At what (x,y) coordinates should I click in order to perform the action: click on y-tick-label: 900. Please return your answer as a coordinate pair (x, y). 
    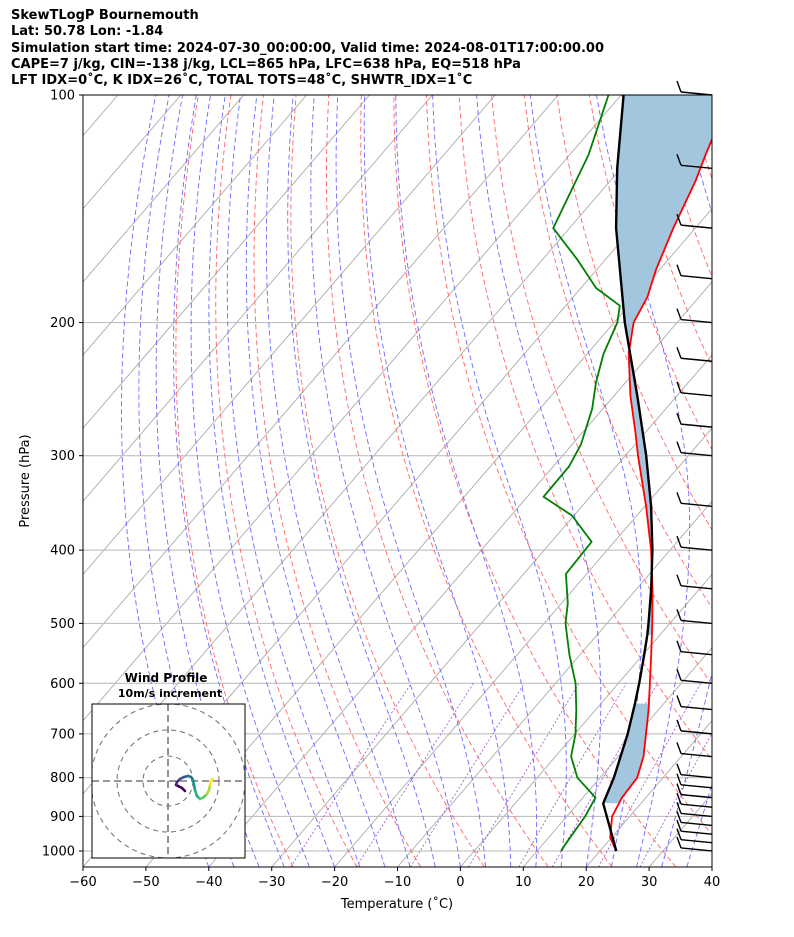
    Looking at the image, I should click on (62, 817).